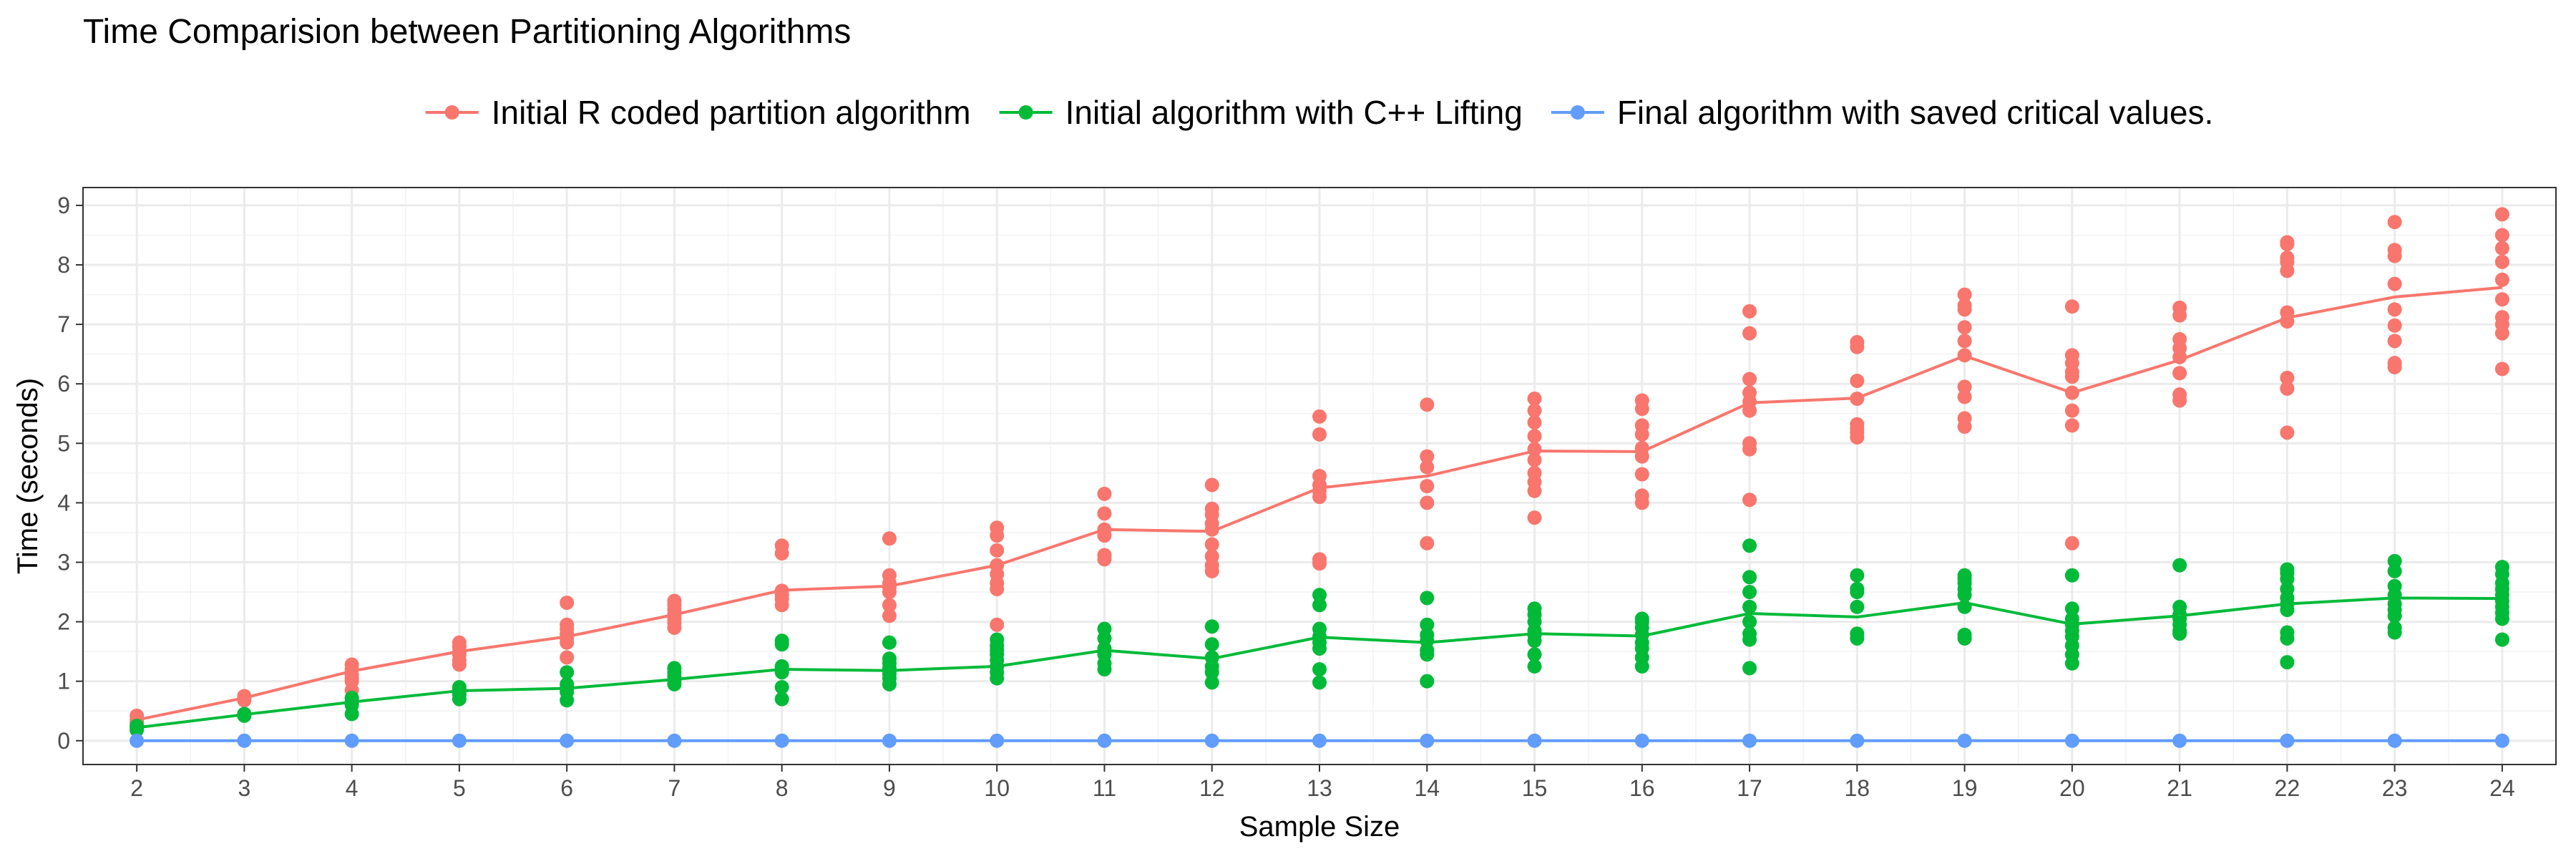 Image resolution: width=2576 pixels, height=859 pixels. I want to click on legend-key-point, so click(451, 112).